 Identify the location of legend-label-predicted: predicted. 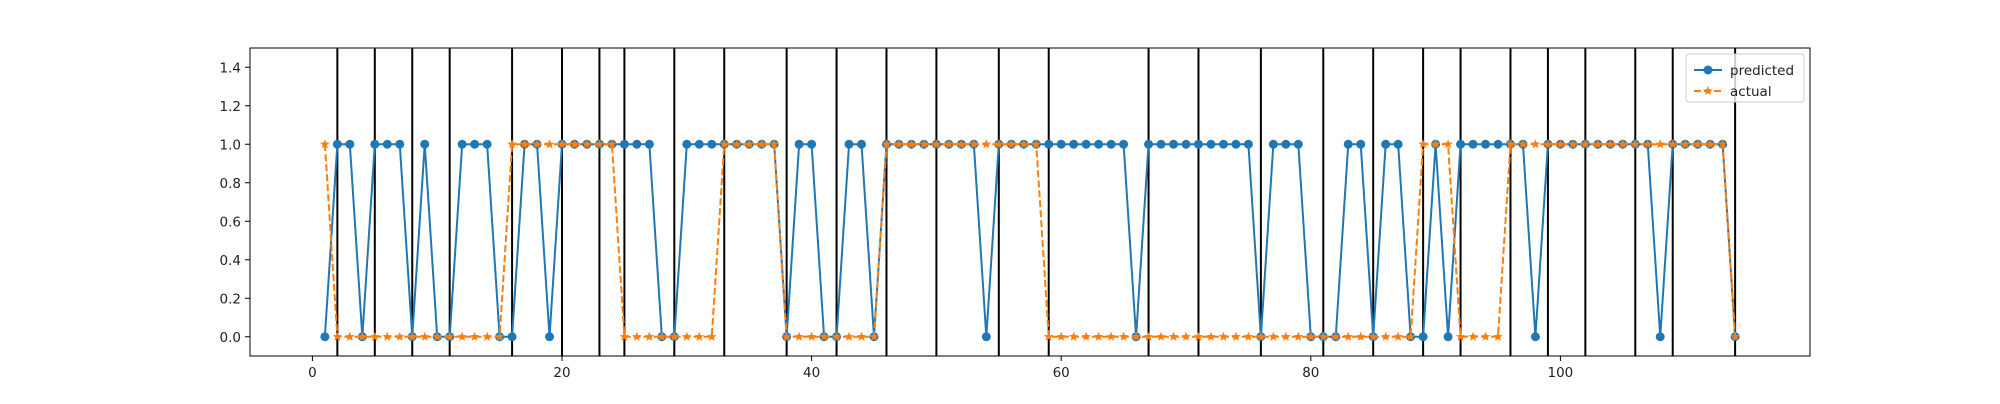
(1762, 71).